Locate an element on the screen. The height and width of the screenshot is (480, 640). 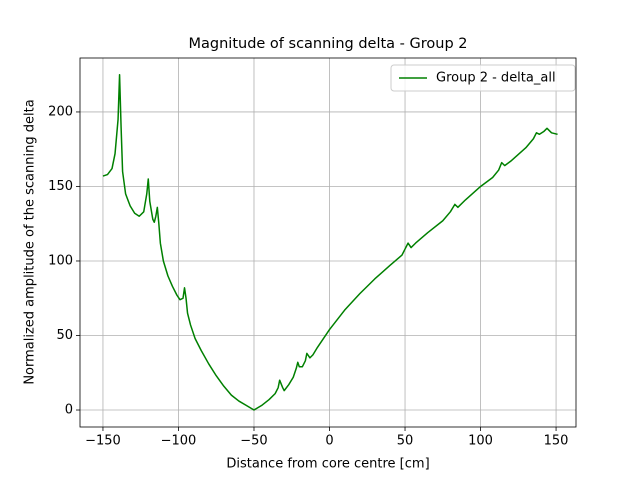
y-tick-label: 100 is located at coordinates (60, 260).